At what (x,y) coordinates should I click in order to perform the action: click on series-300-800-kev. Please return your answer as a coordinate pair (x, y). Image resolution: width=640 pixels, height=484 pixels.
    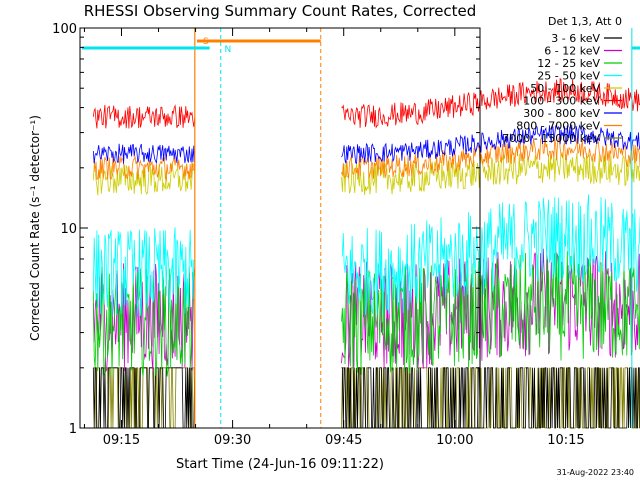
    Looking at the image, I should click on (366, 144).